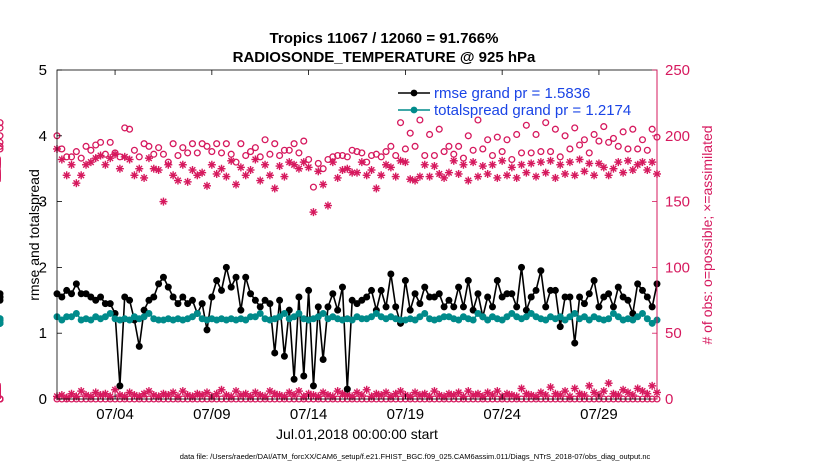 This screenshot has height=470, width=830. I want to click on right-y-axis: 0 50 100 150 200 250, so click(671, 235).